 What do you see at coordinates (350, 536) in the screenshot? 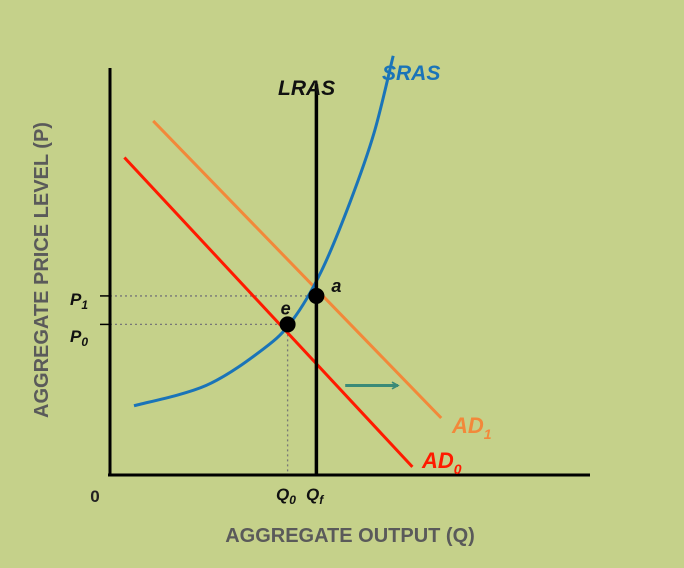
I see `x-axis-label: AGGREGATE OUTPUT (Q)` at bounding box center [350, 536].